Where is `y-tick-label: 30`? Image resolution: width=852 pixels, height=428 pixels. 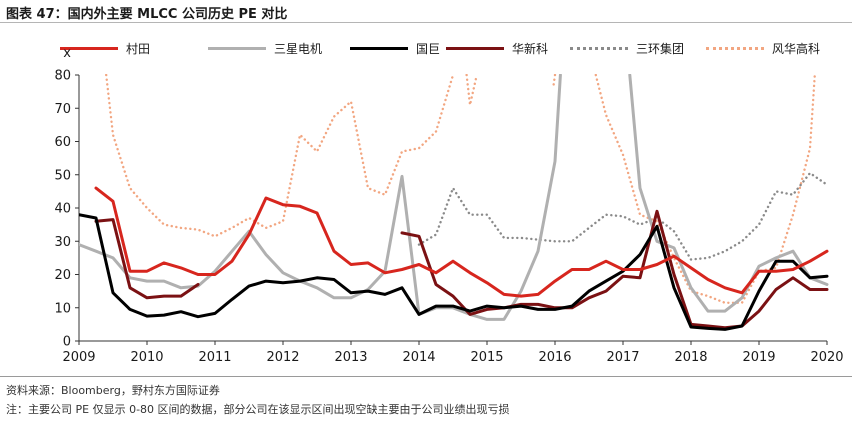
y-tick-label: 30 is located at coordinates (62, 242).